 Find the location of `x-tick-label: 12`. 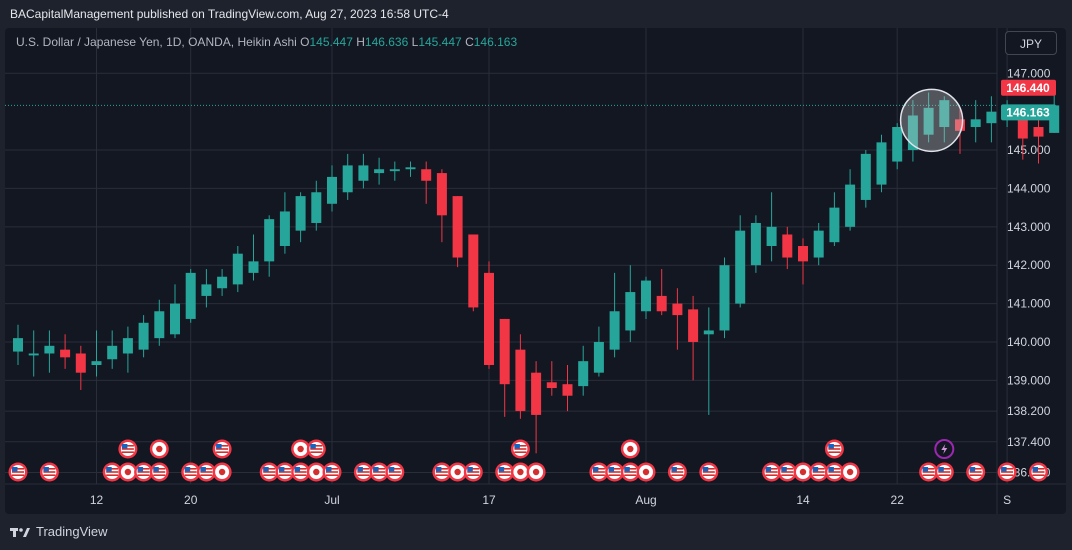

x-tick-label: 12 is located at coordinates (97, 500).